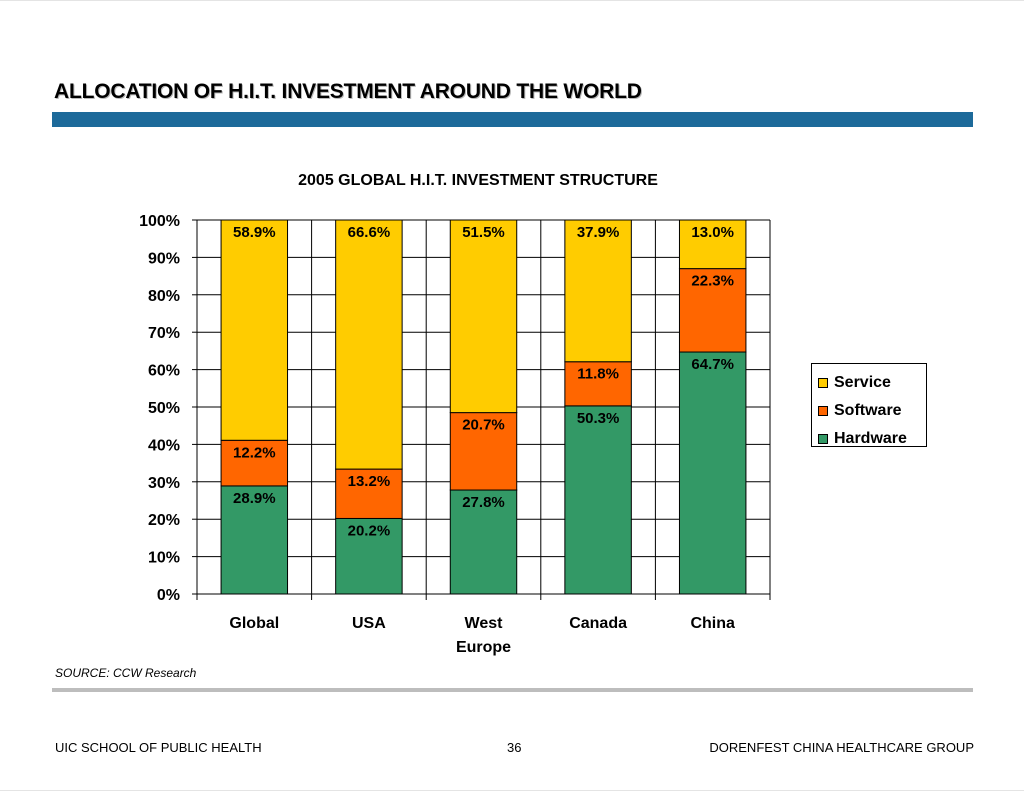 Image resolution: width=1024 pixels, height=791 pixels. I want to click on bottom-rule, so click(512, 690).